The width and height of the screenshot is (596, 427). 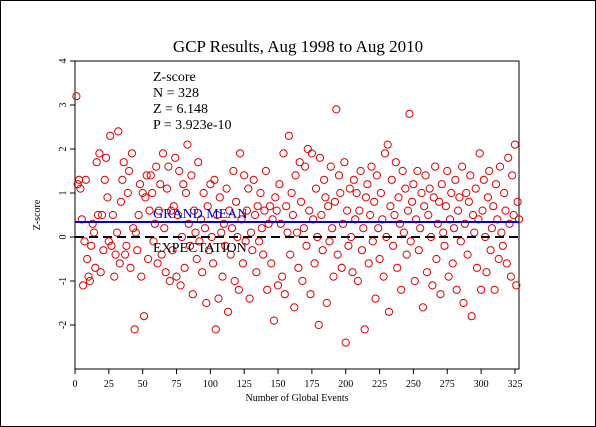 I want to click on grand-mean-label: GRAND MEAN, so click(x=200, y=214).